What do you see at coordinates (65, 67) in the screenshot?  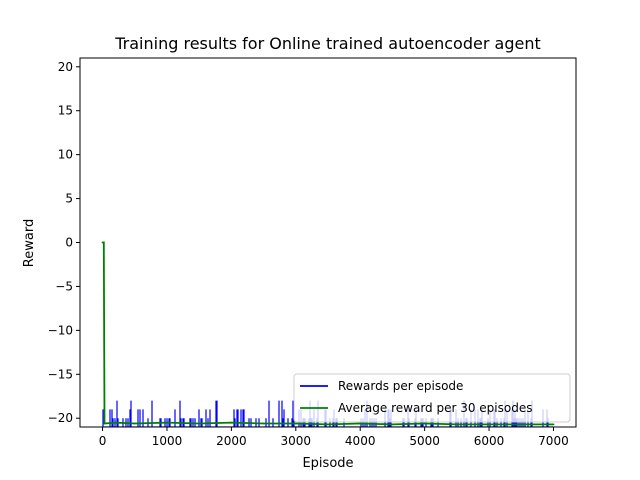 I see `y-tick-label: 20` at bounding box center [65, 67].